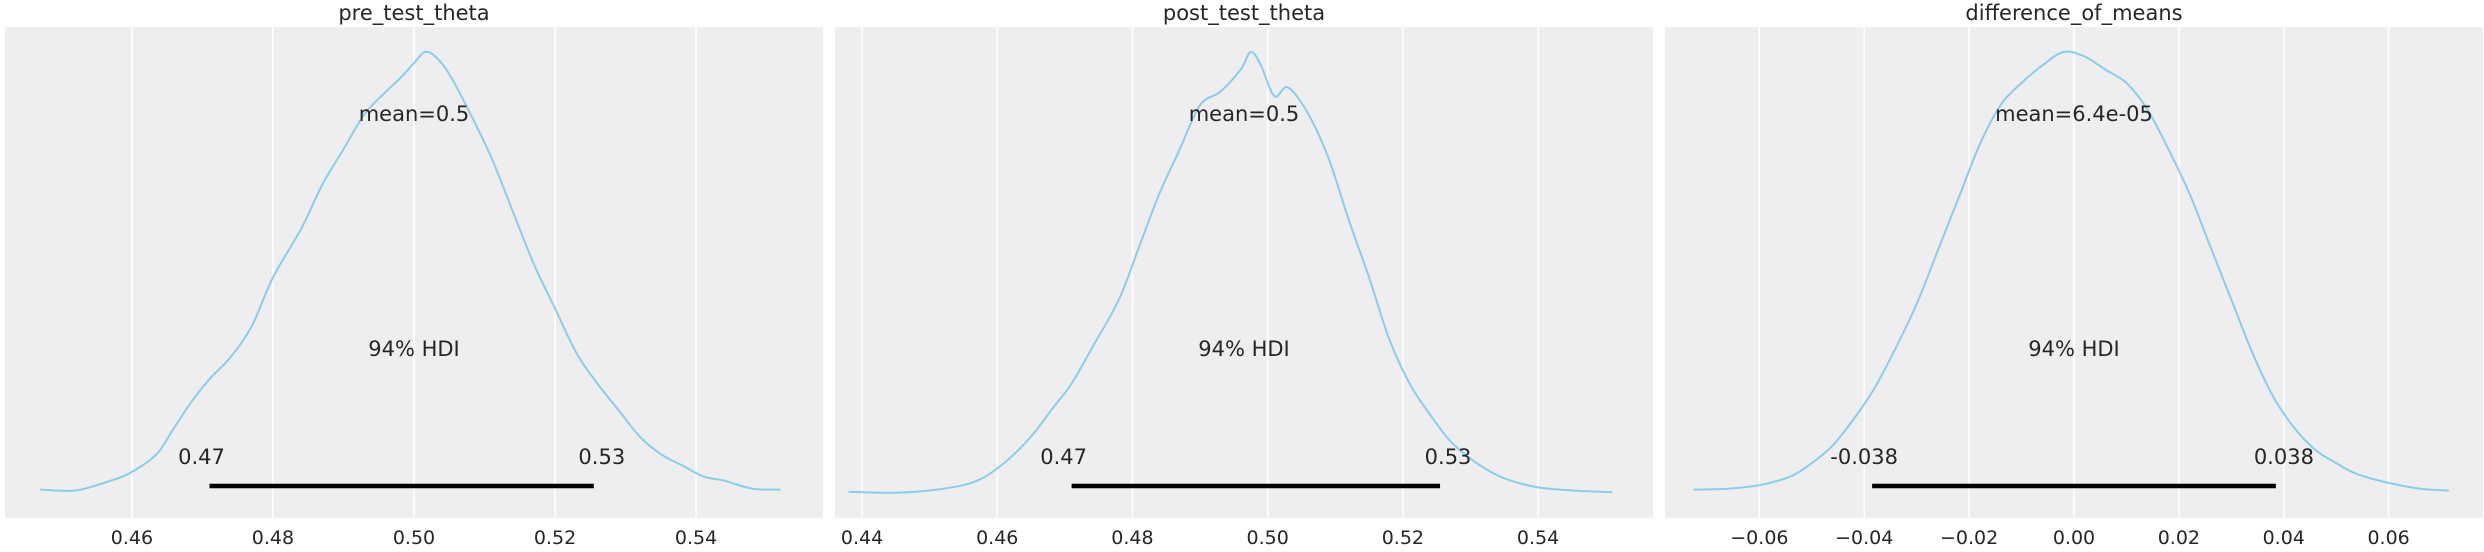  I want to click on x-tick-label: −0.06, so click(1759, 538).